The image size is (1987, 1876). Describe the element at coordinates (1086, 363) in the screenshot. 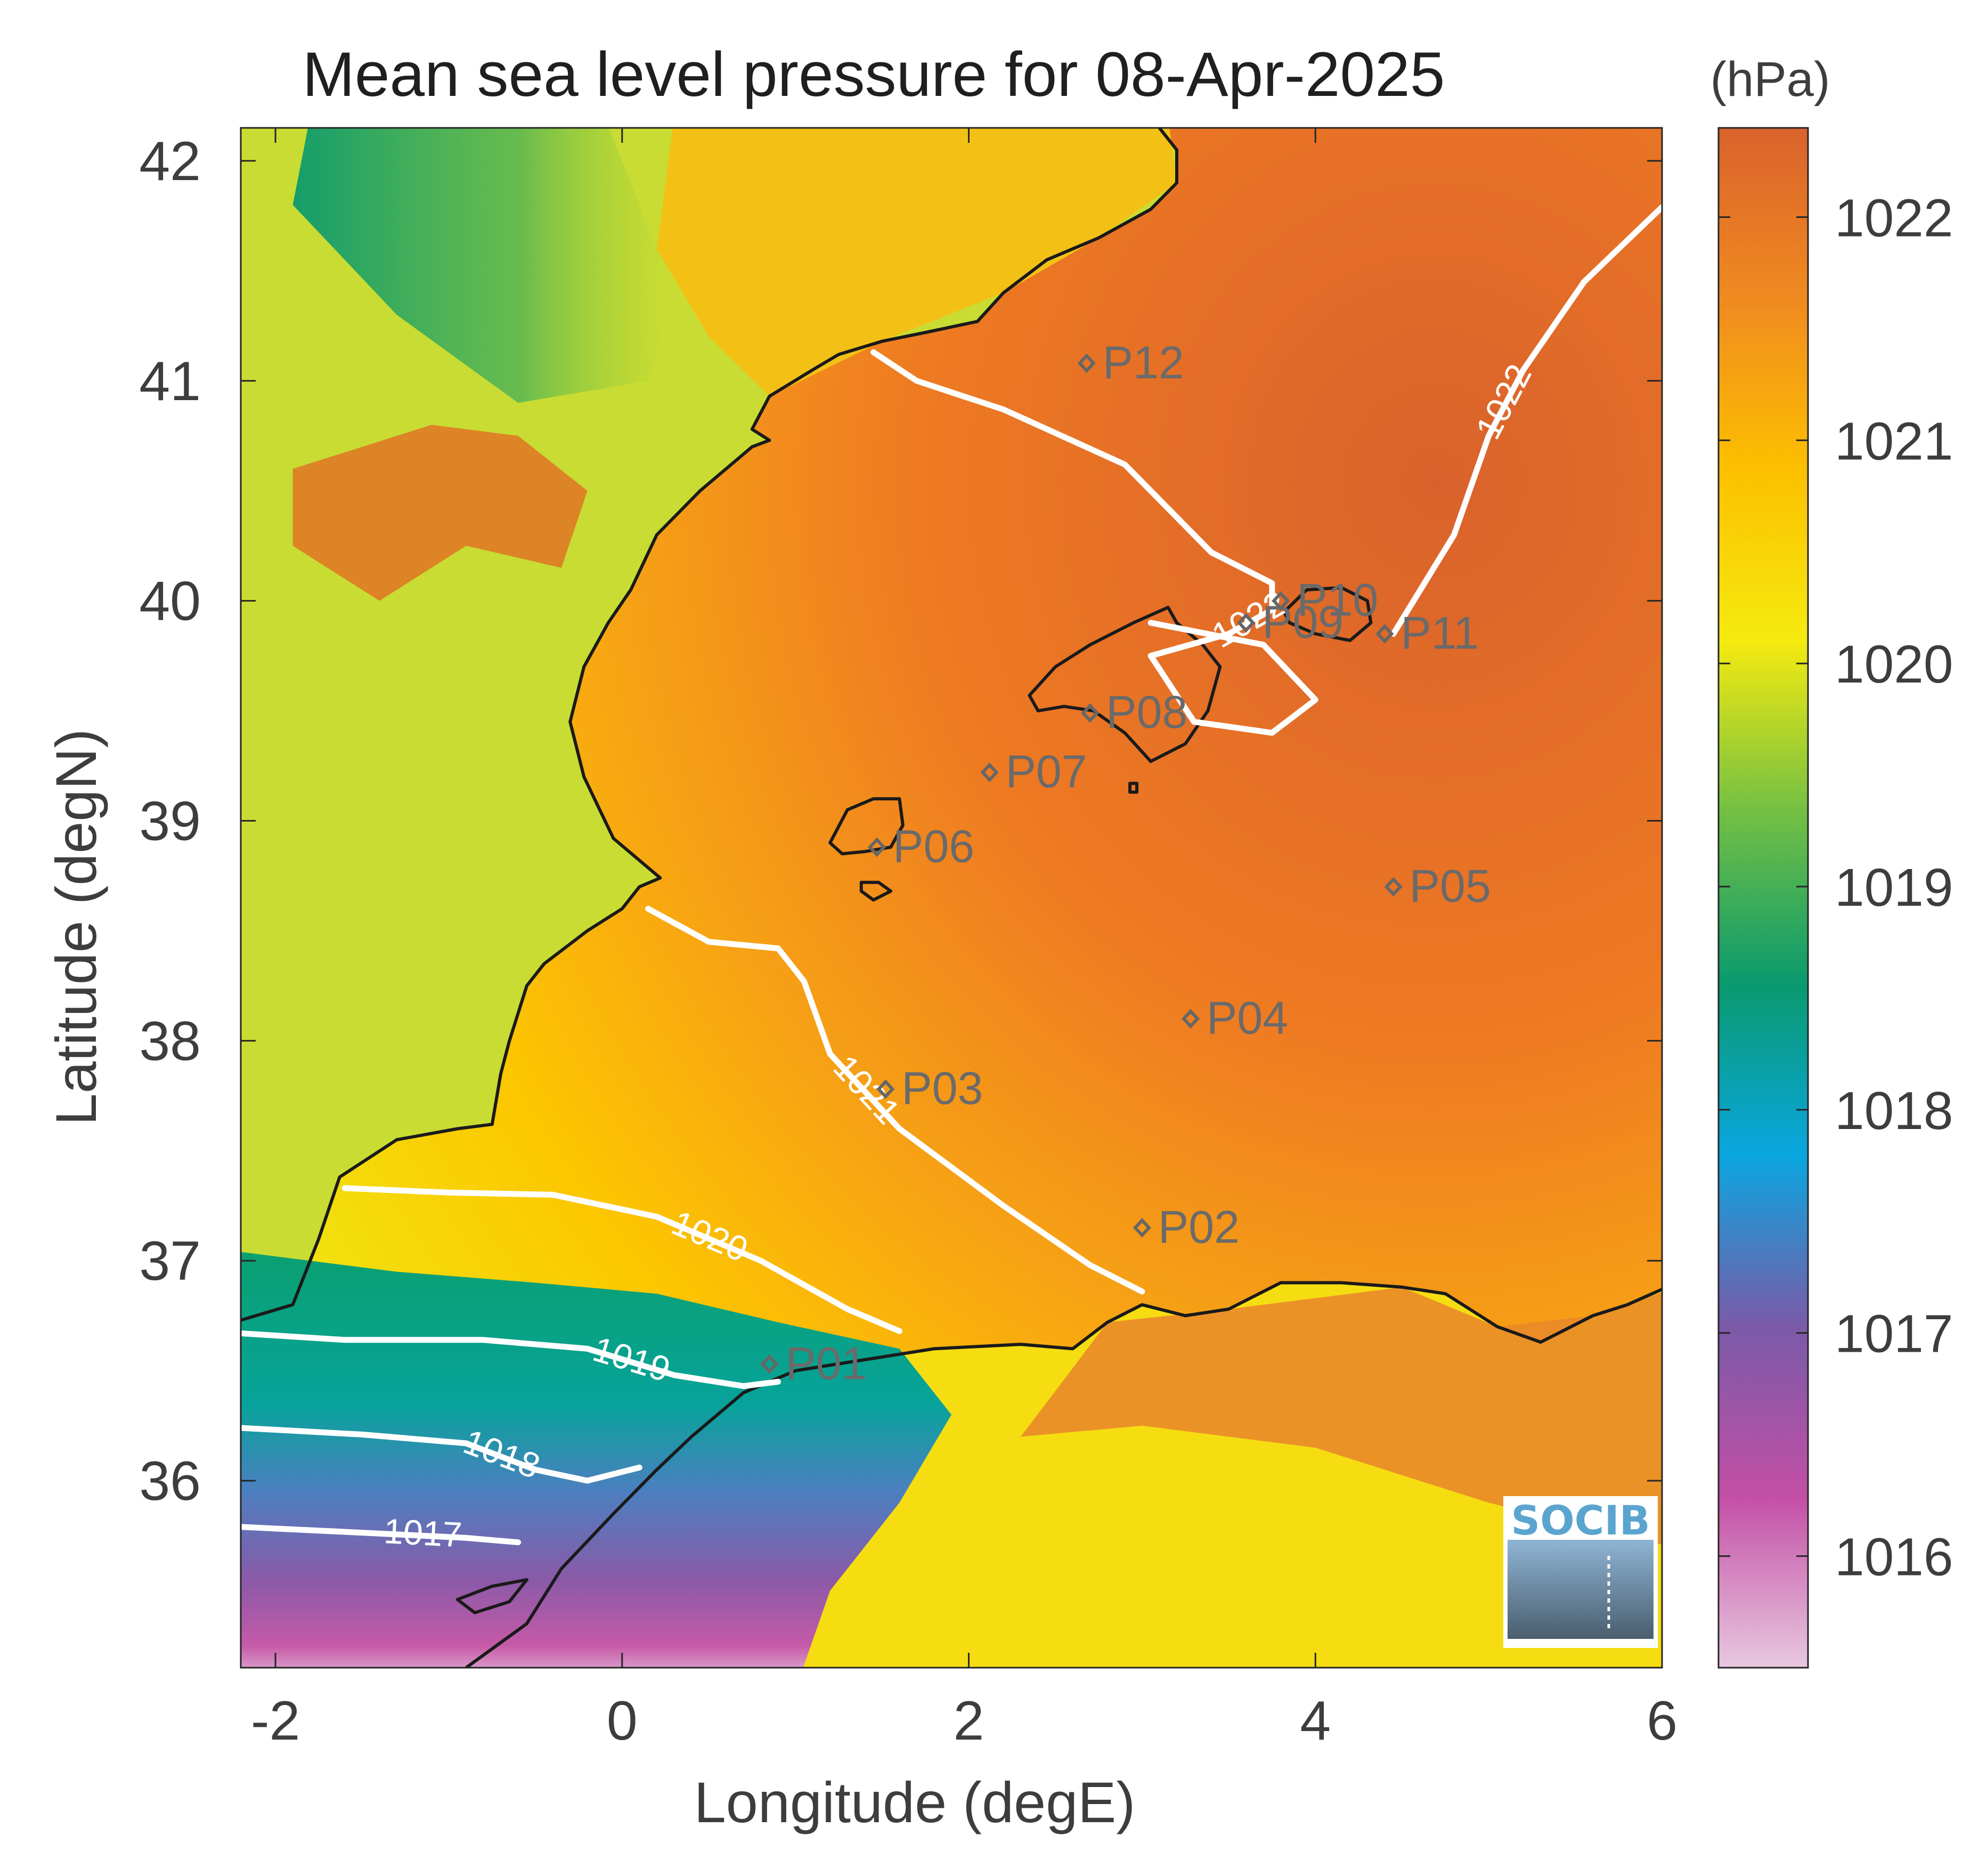

I see `station-marker-P12` at that location.